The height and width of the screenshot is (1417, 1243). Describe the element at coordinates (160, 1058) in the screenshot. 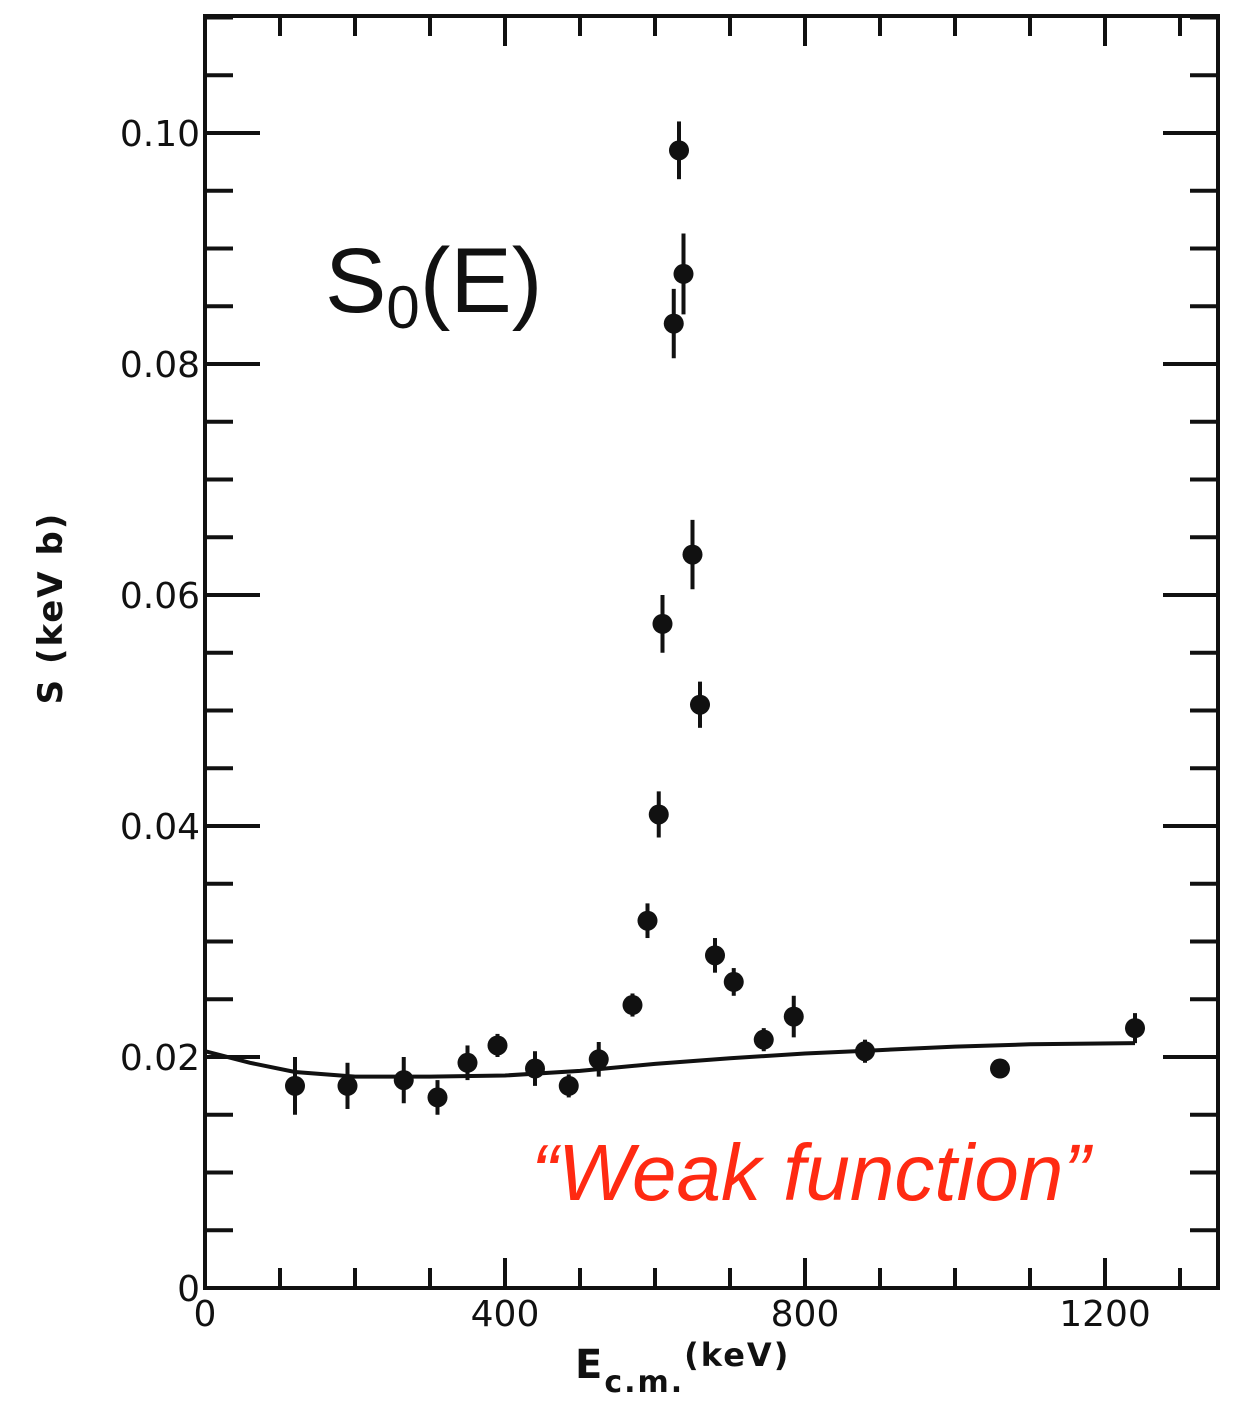

I see `y-tick-label: 0.02` at that location.